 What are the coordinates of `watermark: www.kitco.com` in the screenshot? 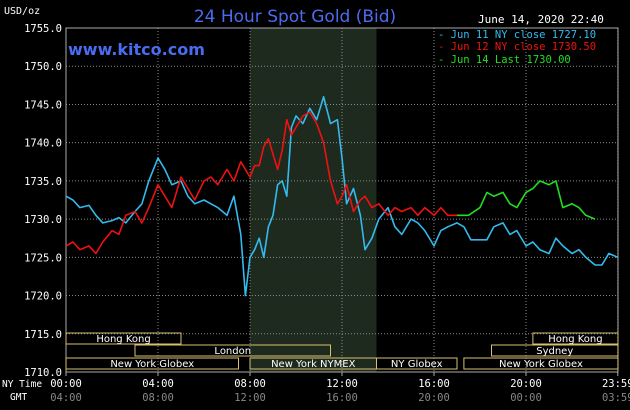 It's located at (136, 49).